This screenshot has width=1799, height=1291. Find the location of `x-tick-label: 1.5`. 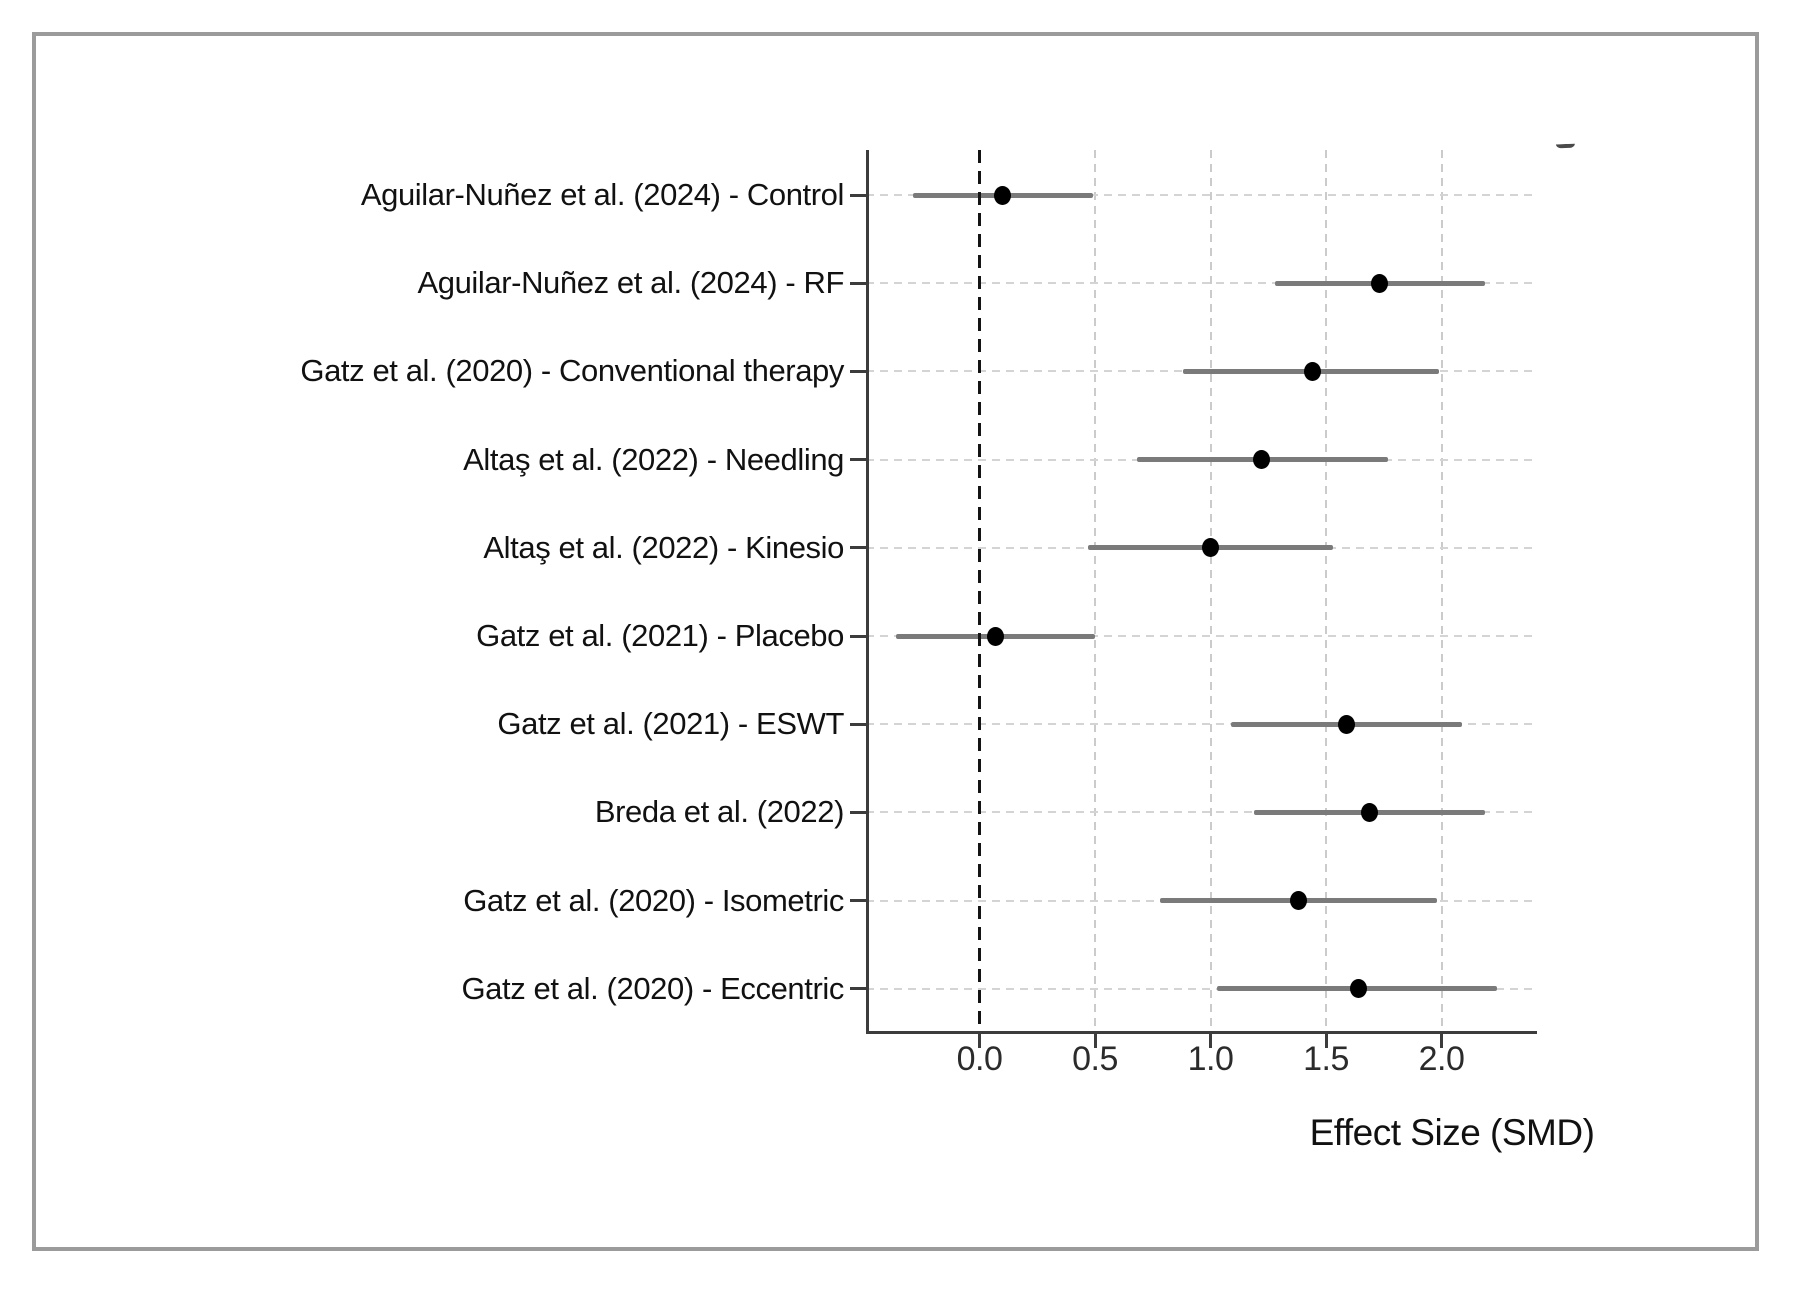

x-tick-label: 1.5 is located at coordinates (1326, 1059).